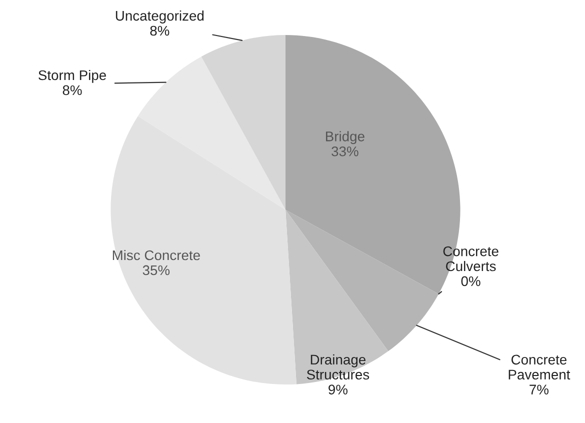 The width and height of the screenshot is (585, 423). What do you see at coordinates (345, 151) in the screenshot?
I see `data-label: 33%` at bounding box center [345, 151].